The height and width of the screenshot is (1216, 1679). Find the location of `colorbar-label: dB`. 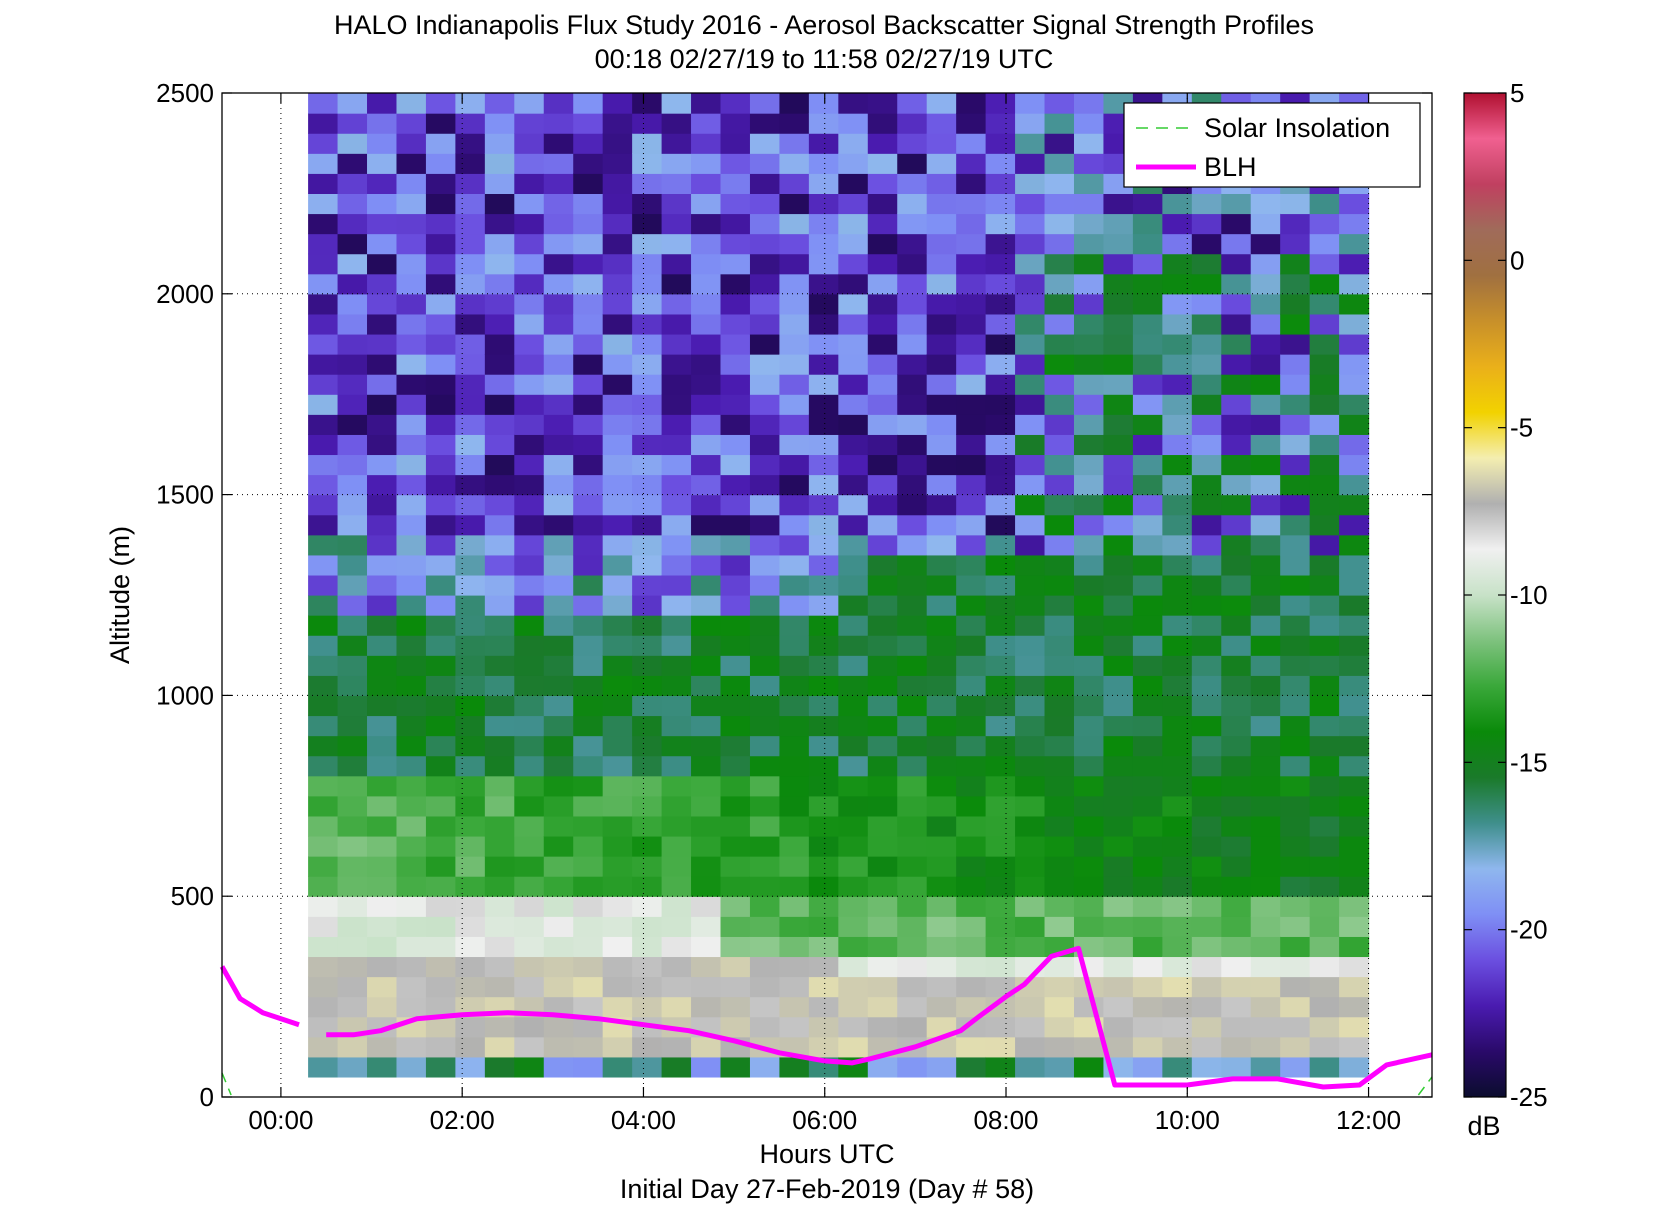

colorbar-label: dB is located at coordinates (1483, 1126).